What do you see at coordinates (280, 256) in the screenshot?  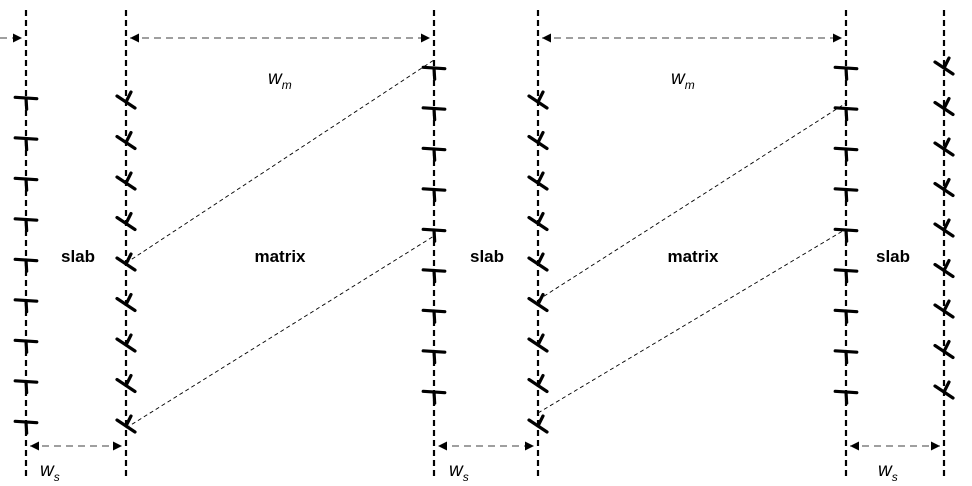 I see `region-label-matrix-1: matrix` at bounding box center [280, 256].